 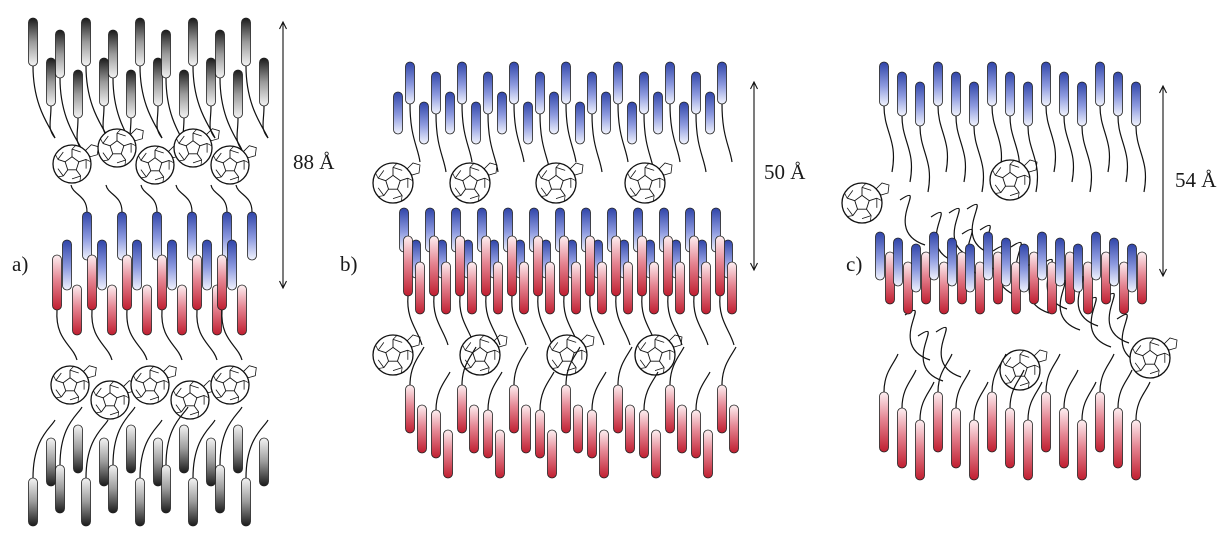 I want to click on panel-a-label: a), so click(x=20, y=264).